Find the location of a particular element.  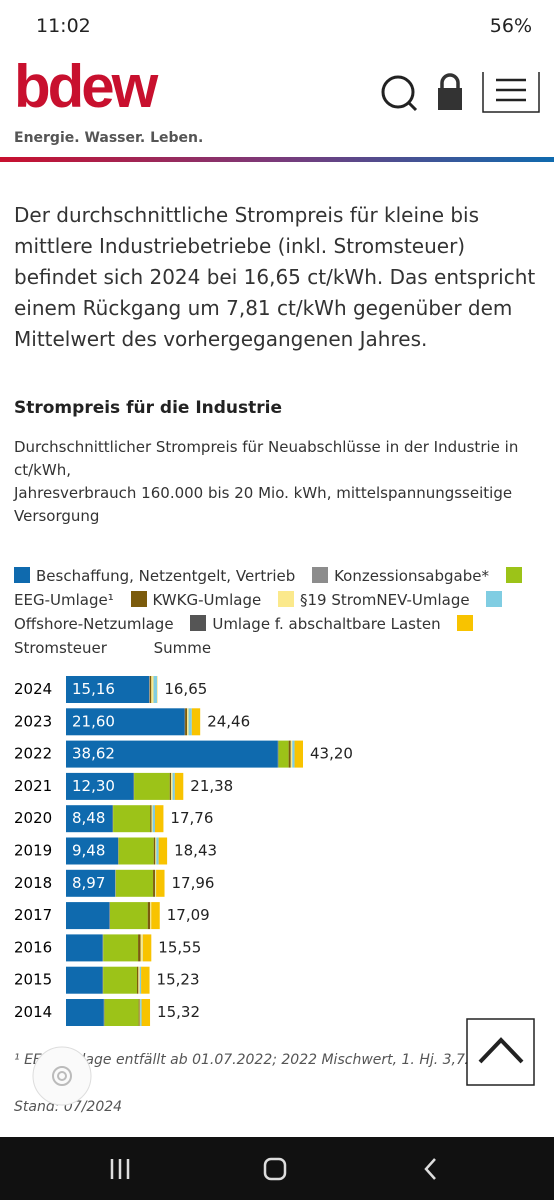

header-stripe is located at coordinates (277, 159).